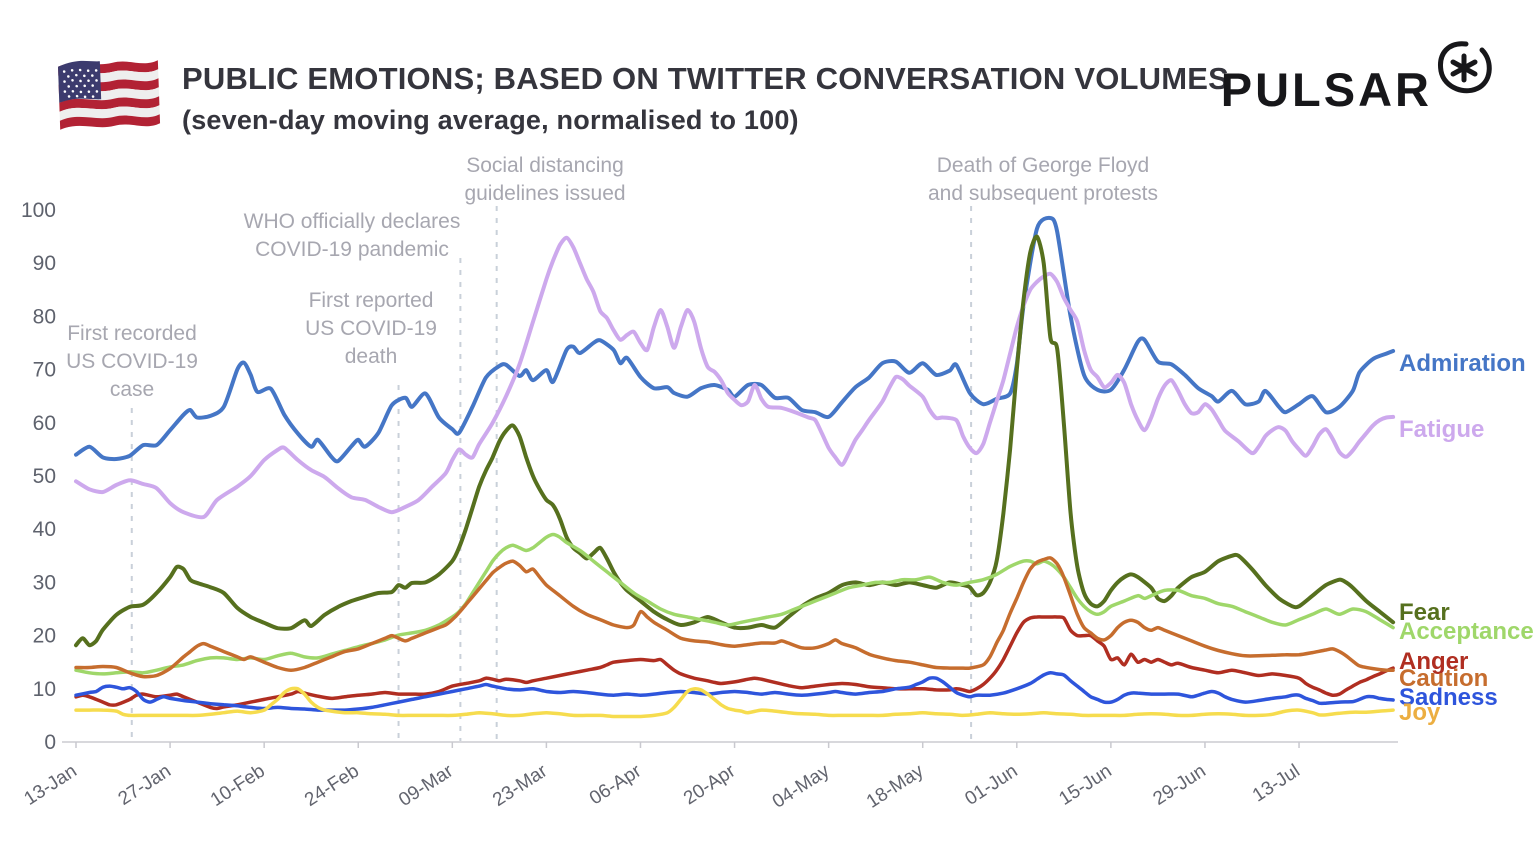 This screenshot has height=864, width=1536. I want to click on y-axis-label: 50, so click(44, 476).